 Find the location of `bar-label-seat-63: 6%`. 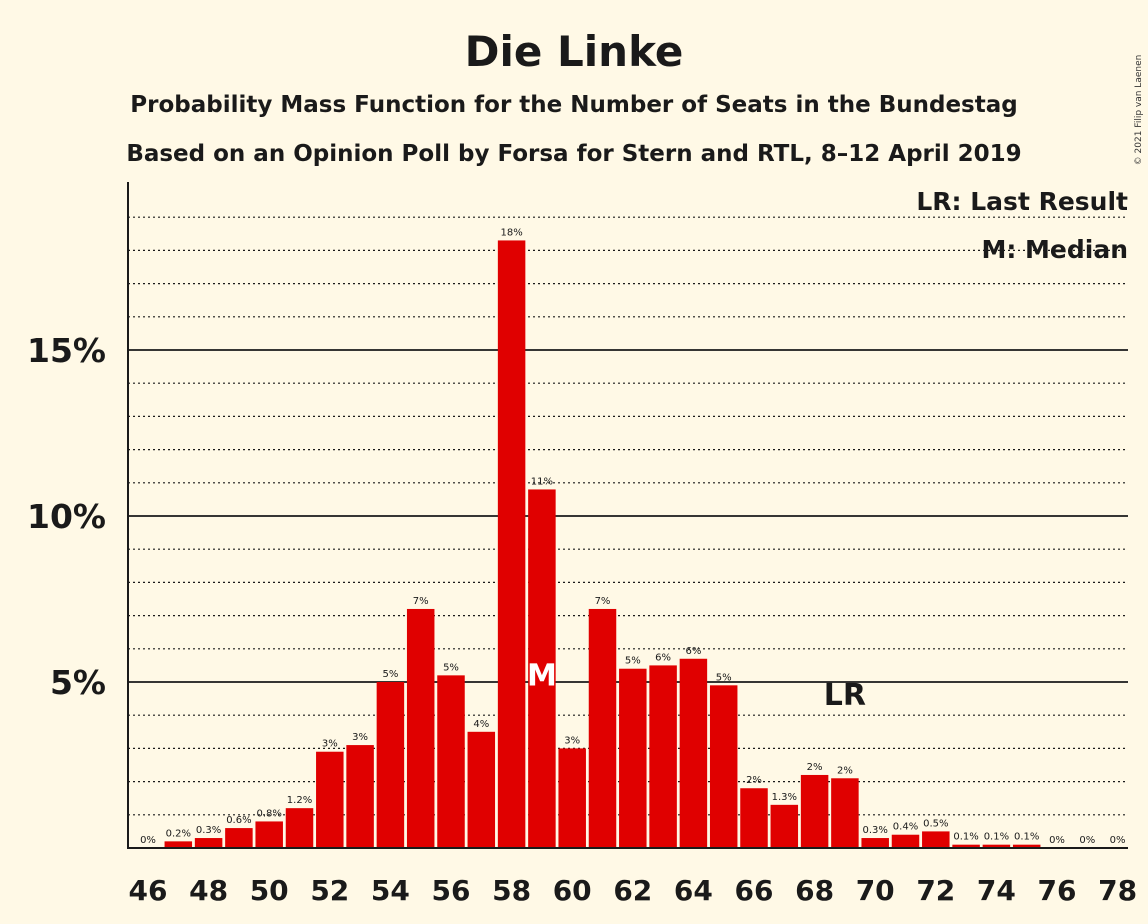

bar-label-seat-63: 6% is located at coordinates (663, 657).